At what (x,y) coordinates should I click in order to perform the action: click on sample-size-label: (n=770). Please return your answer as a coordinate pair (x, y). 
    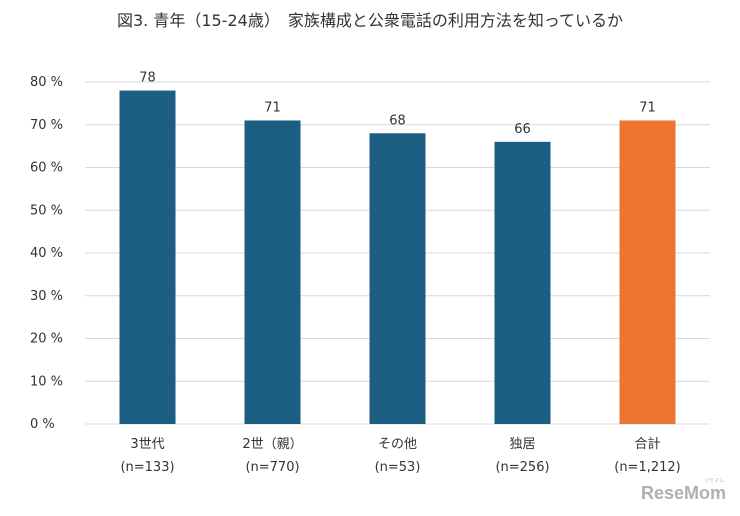
    Looking at the image, I should click on (272, 467).